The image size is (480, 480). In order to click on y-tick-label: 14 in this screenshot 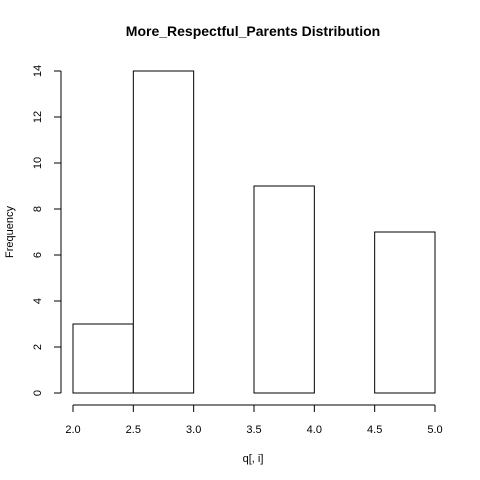, I will do `click(38, 71)`.